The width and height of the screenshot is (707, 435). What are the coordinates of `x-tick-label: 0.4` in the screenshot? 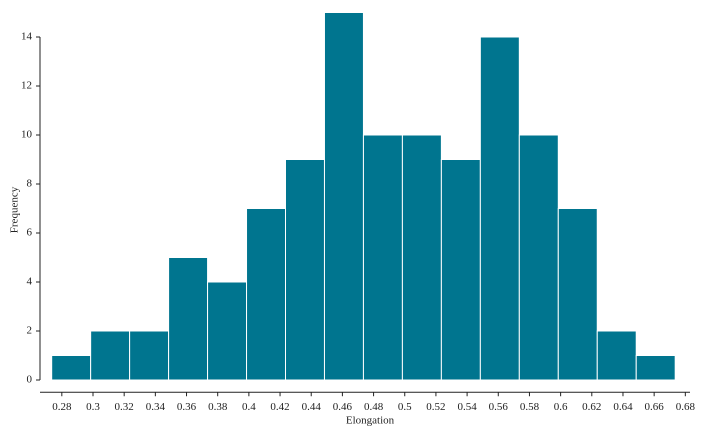 It's located at (249, 407).